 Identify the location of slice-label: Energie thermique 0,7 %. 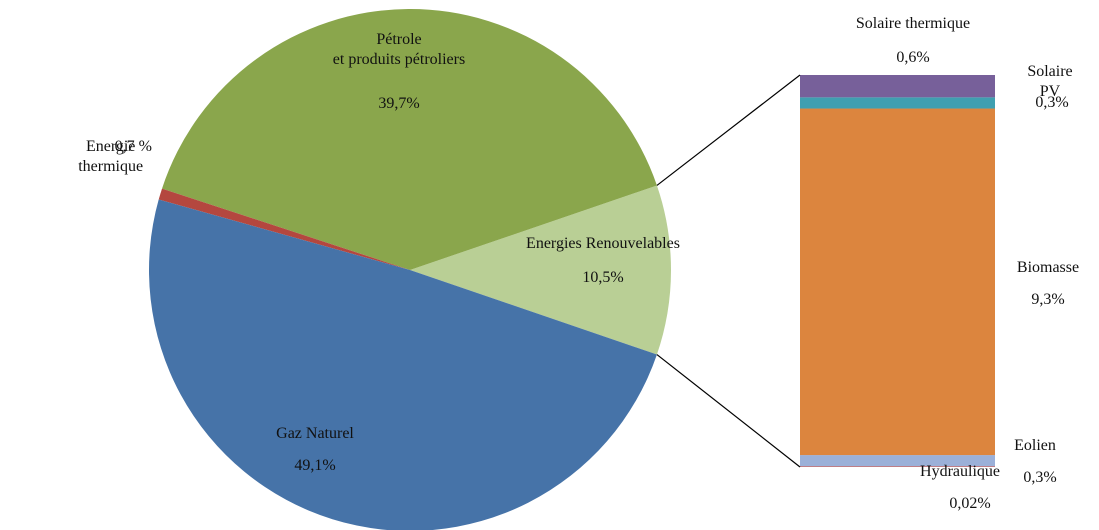
(115, 156).